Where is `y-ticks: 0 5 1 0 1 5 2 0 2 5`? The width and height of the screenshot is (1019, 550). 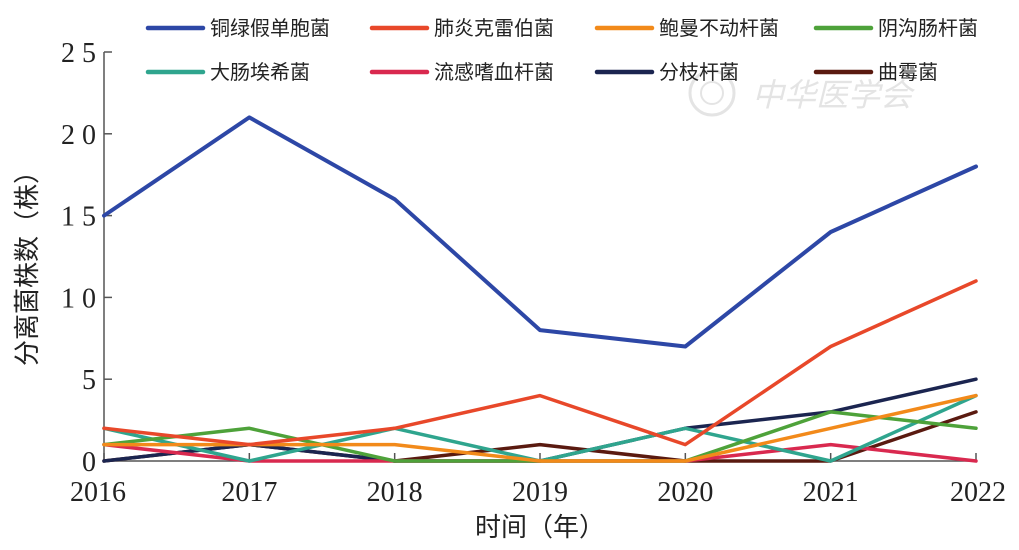 y-ticks: 0 5 1 0 1 5 2 0 2 5 is located at coordinates (86, 258).